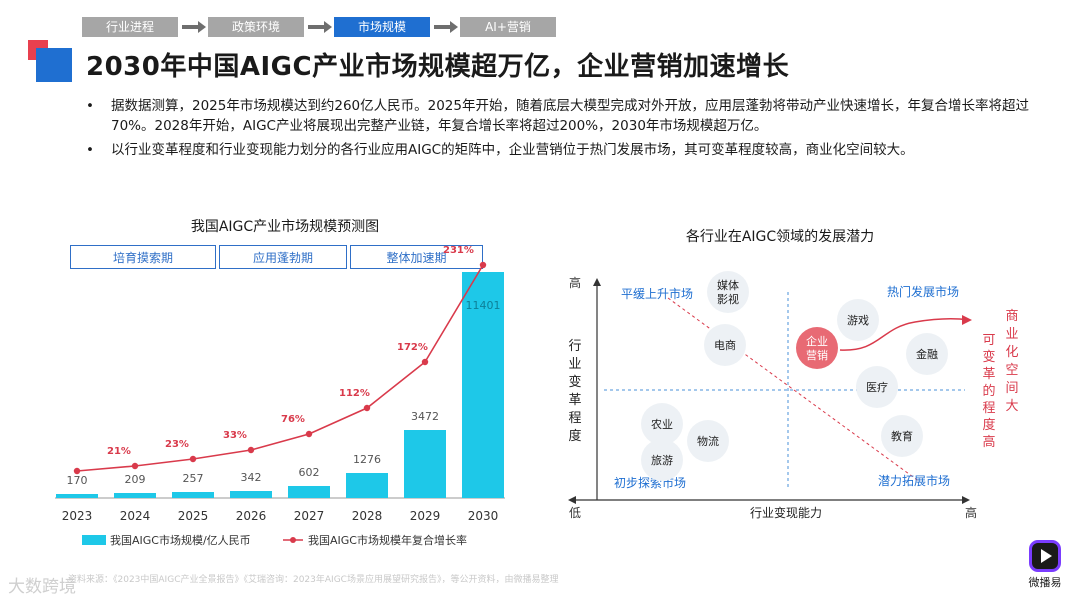  I want to click on breadcrumb-item-industry: 行业进程, so click(130, 27).